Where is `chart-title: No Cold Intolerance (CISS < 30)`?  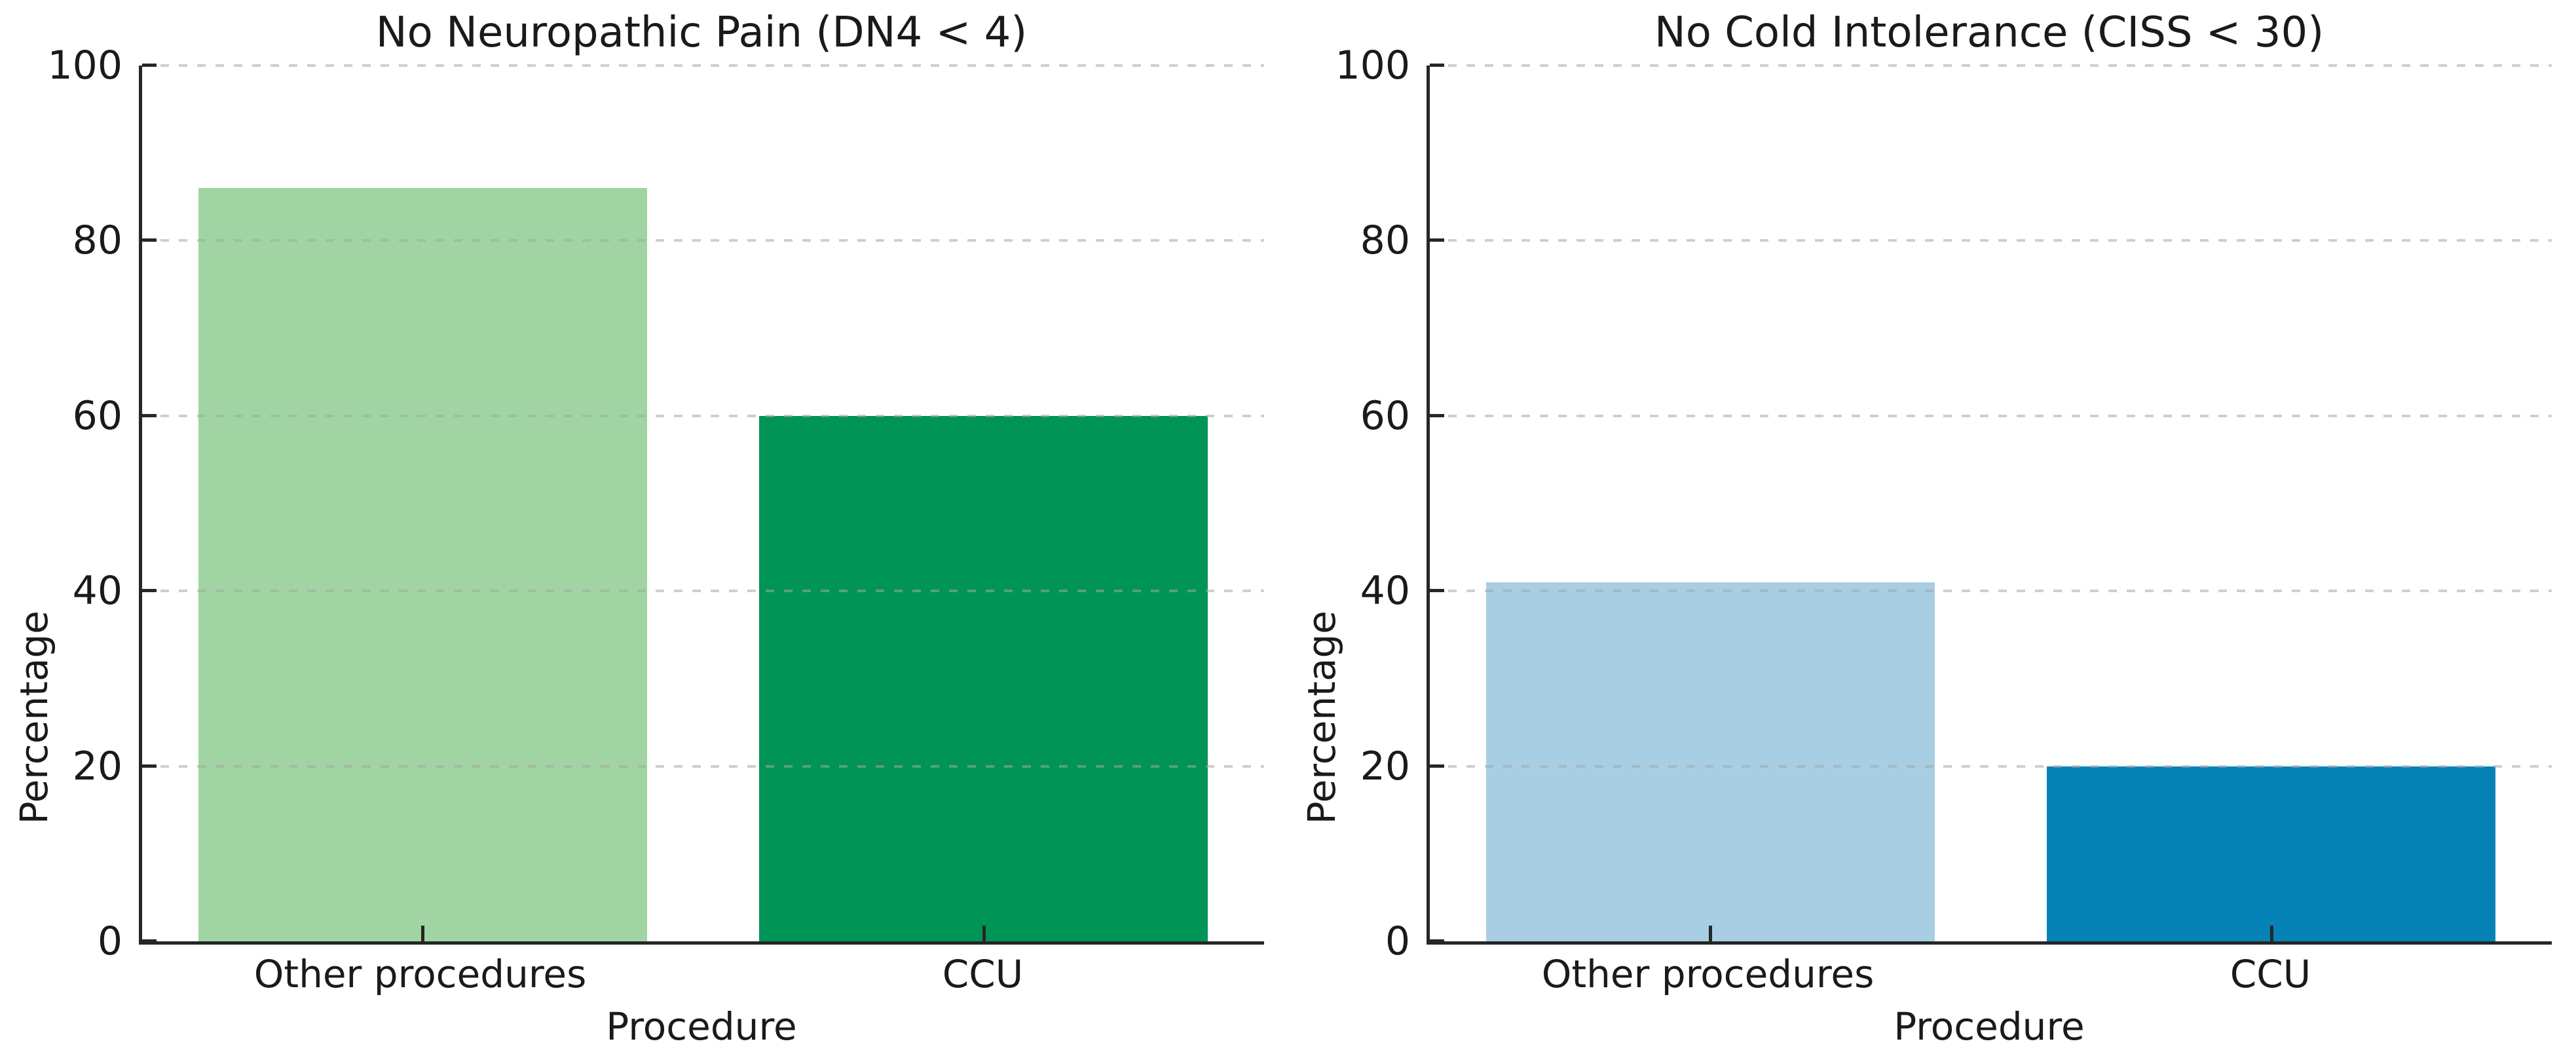
chart-title: No Cold Intolerance (CISS < 30) is located at coordinates (1989, 32).